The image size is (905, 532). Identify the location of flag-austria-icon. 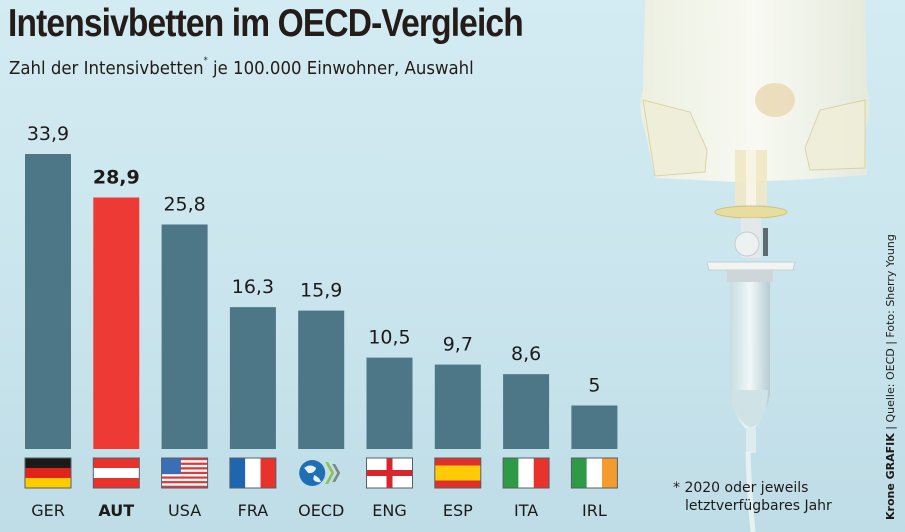
(116, 473).